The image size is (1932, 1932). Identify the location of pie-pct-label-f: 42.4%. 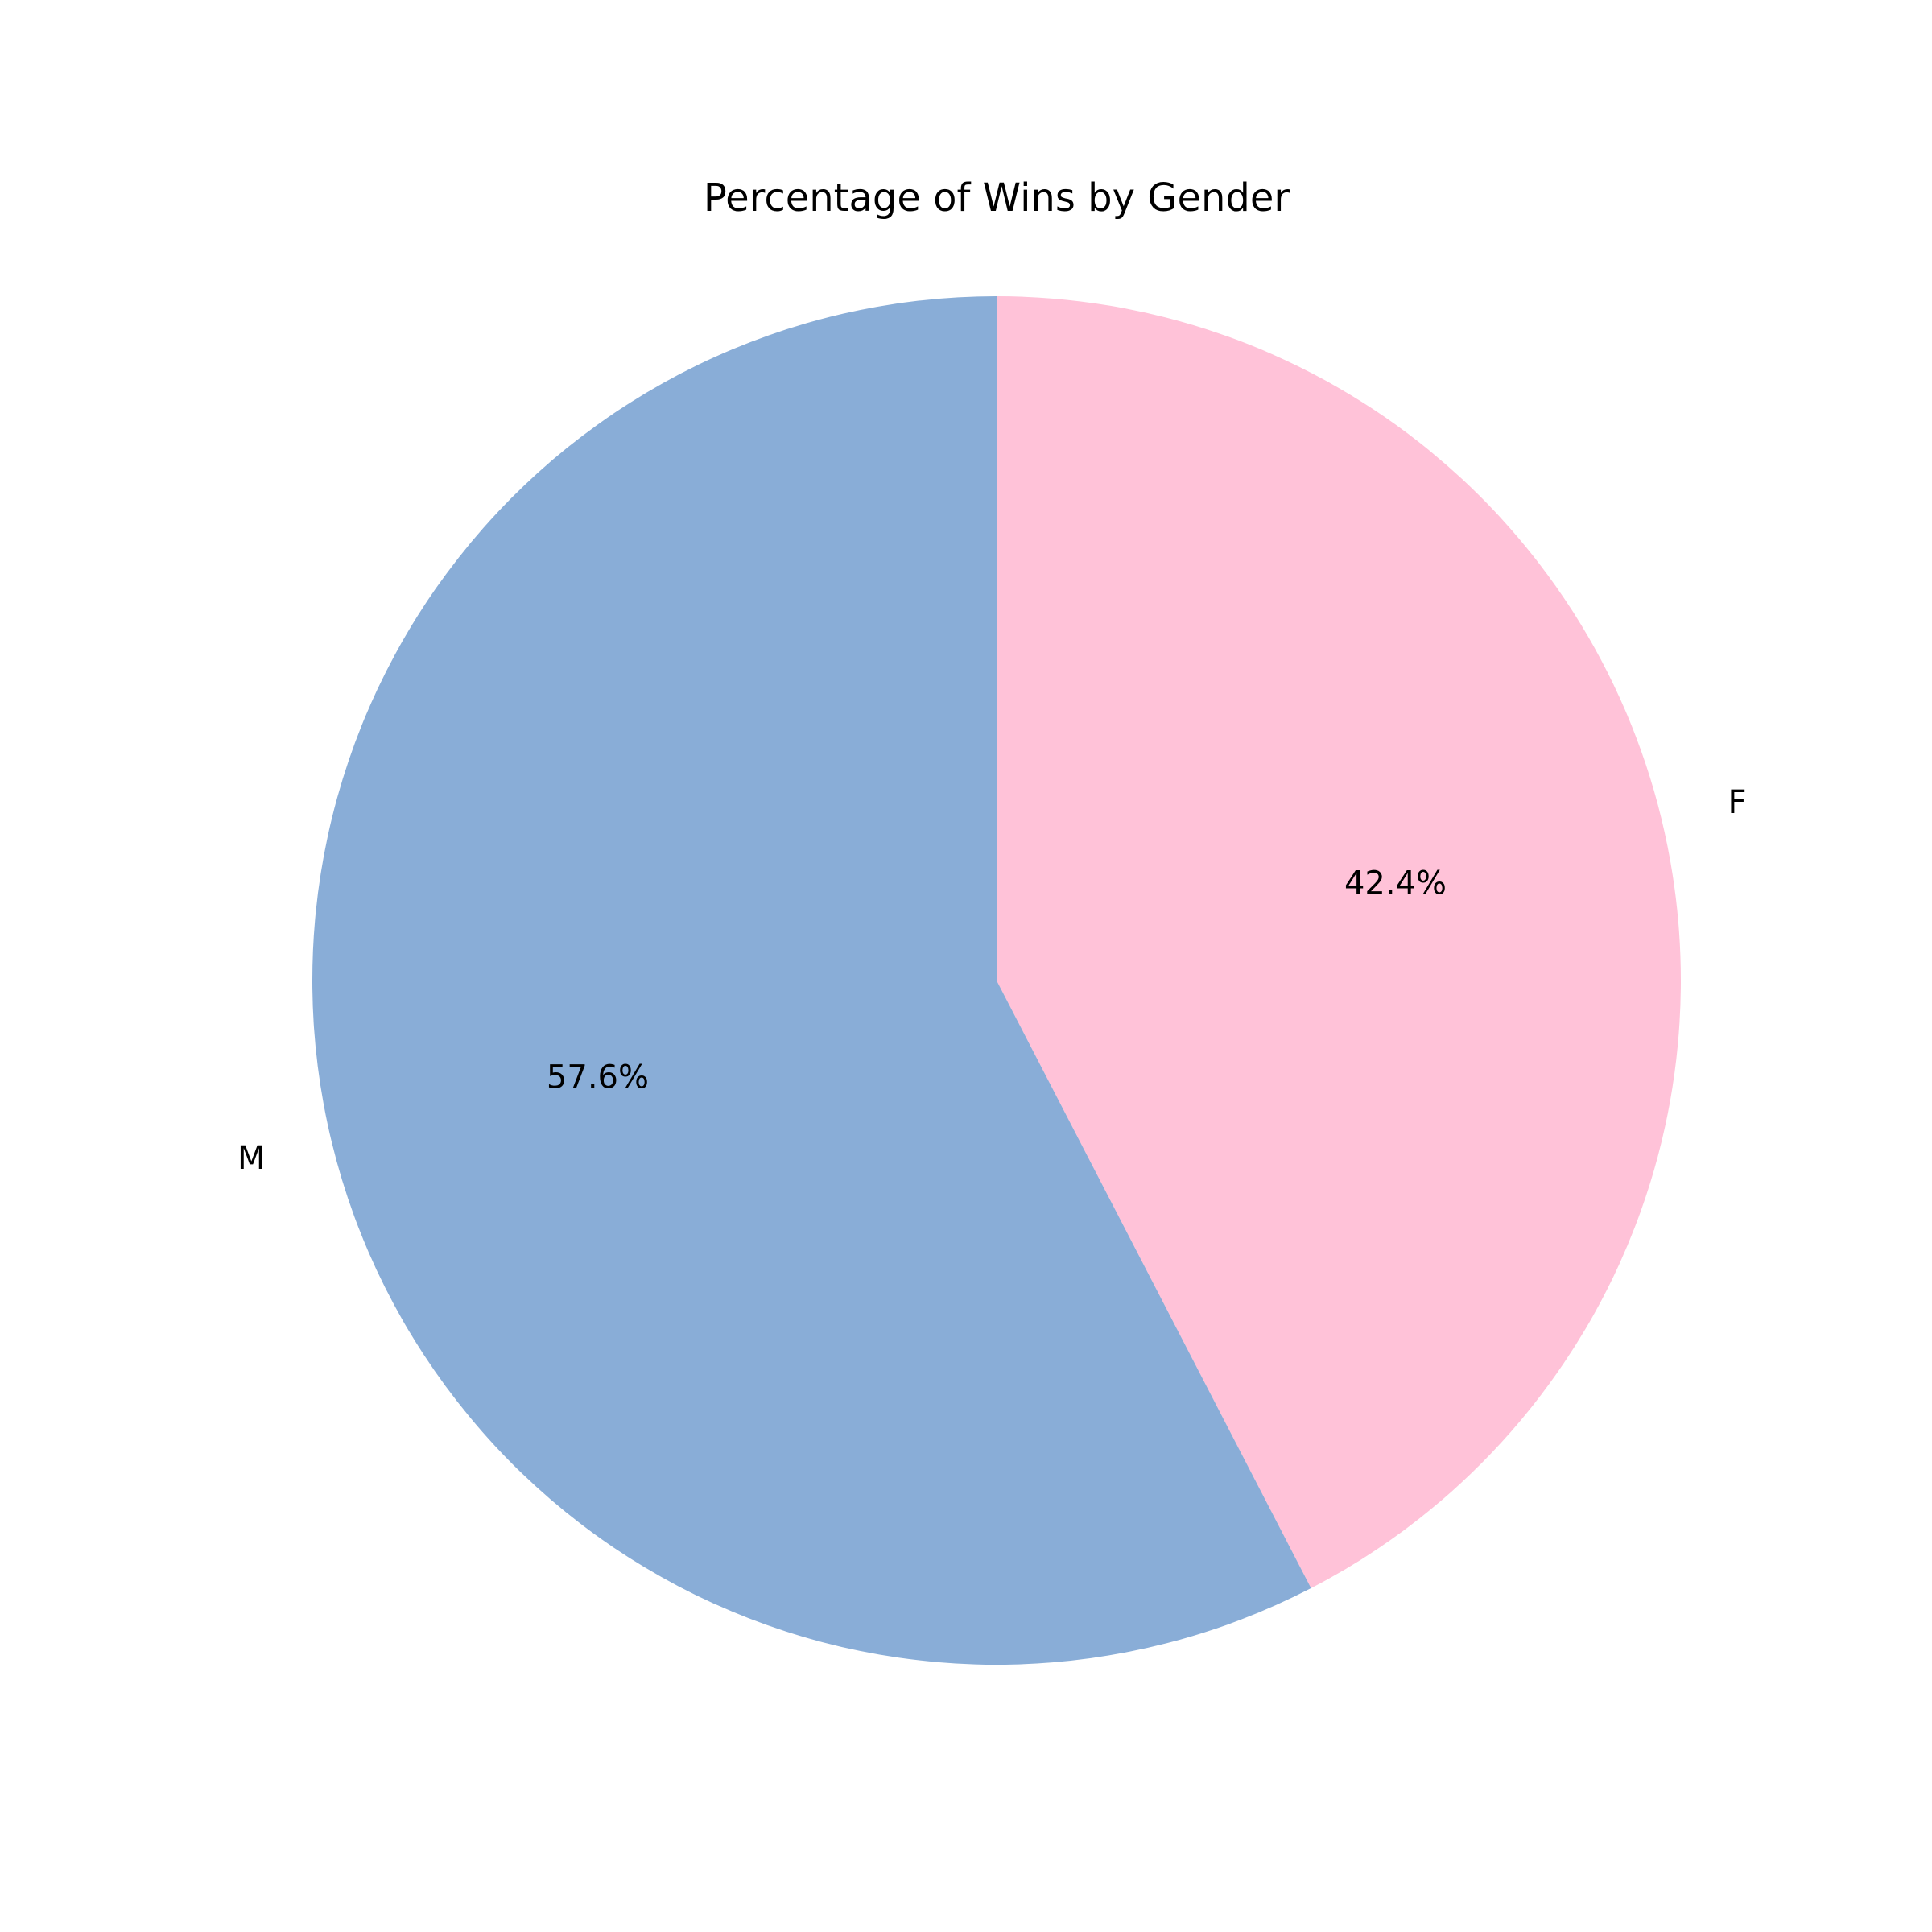
(1395, 884).